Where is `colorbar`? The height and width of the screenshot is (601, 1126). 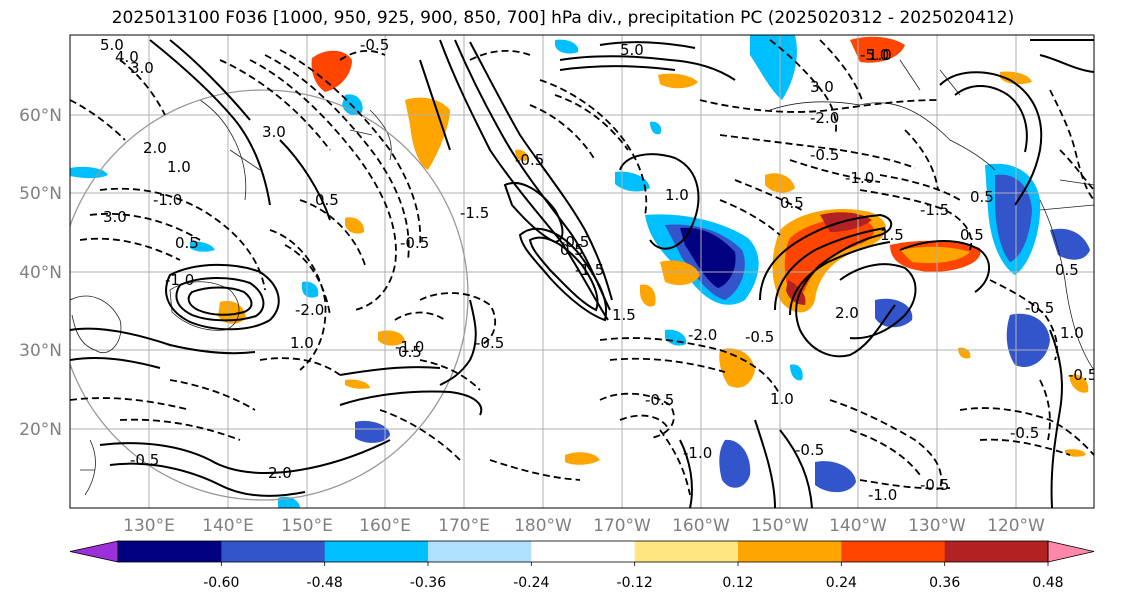
colorbar is located at coordinates (582, 551).